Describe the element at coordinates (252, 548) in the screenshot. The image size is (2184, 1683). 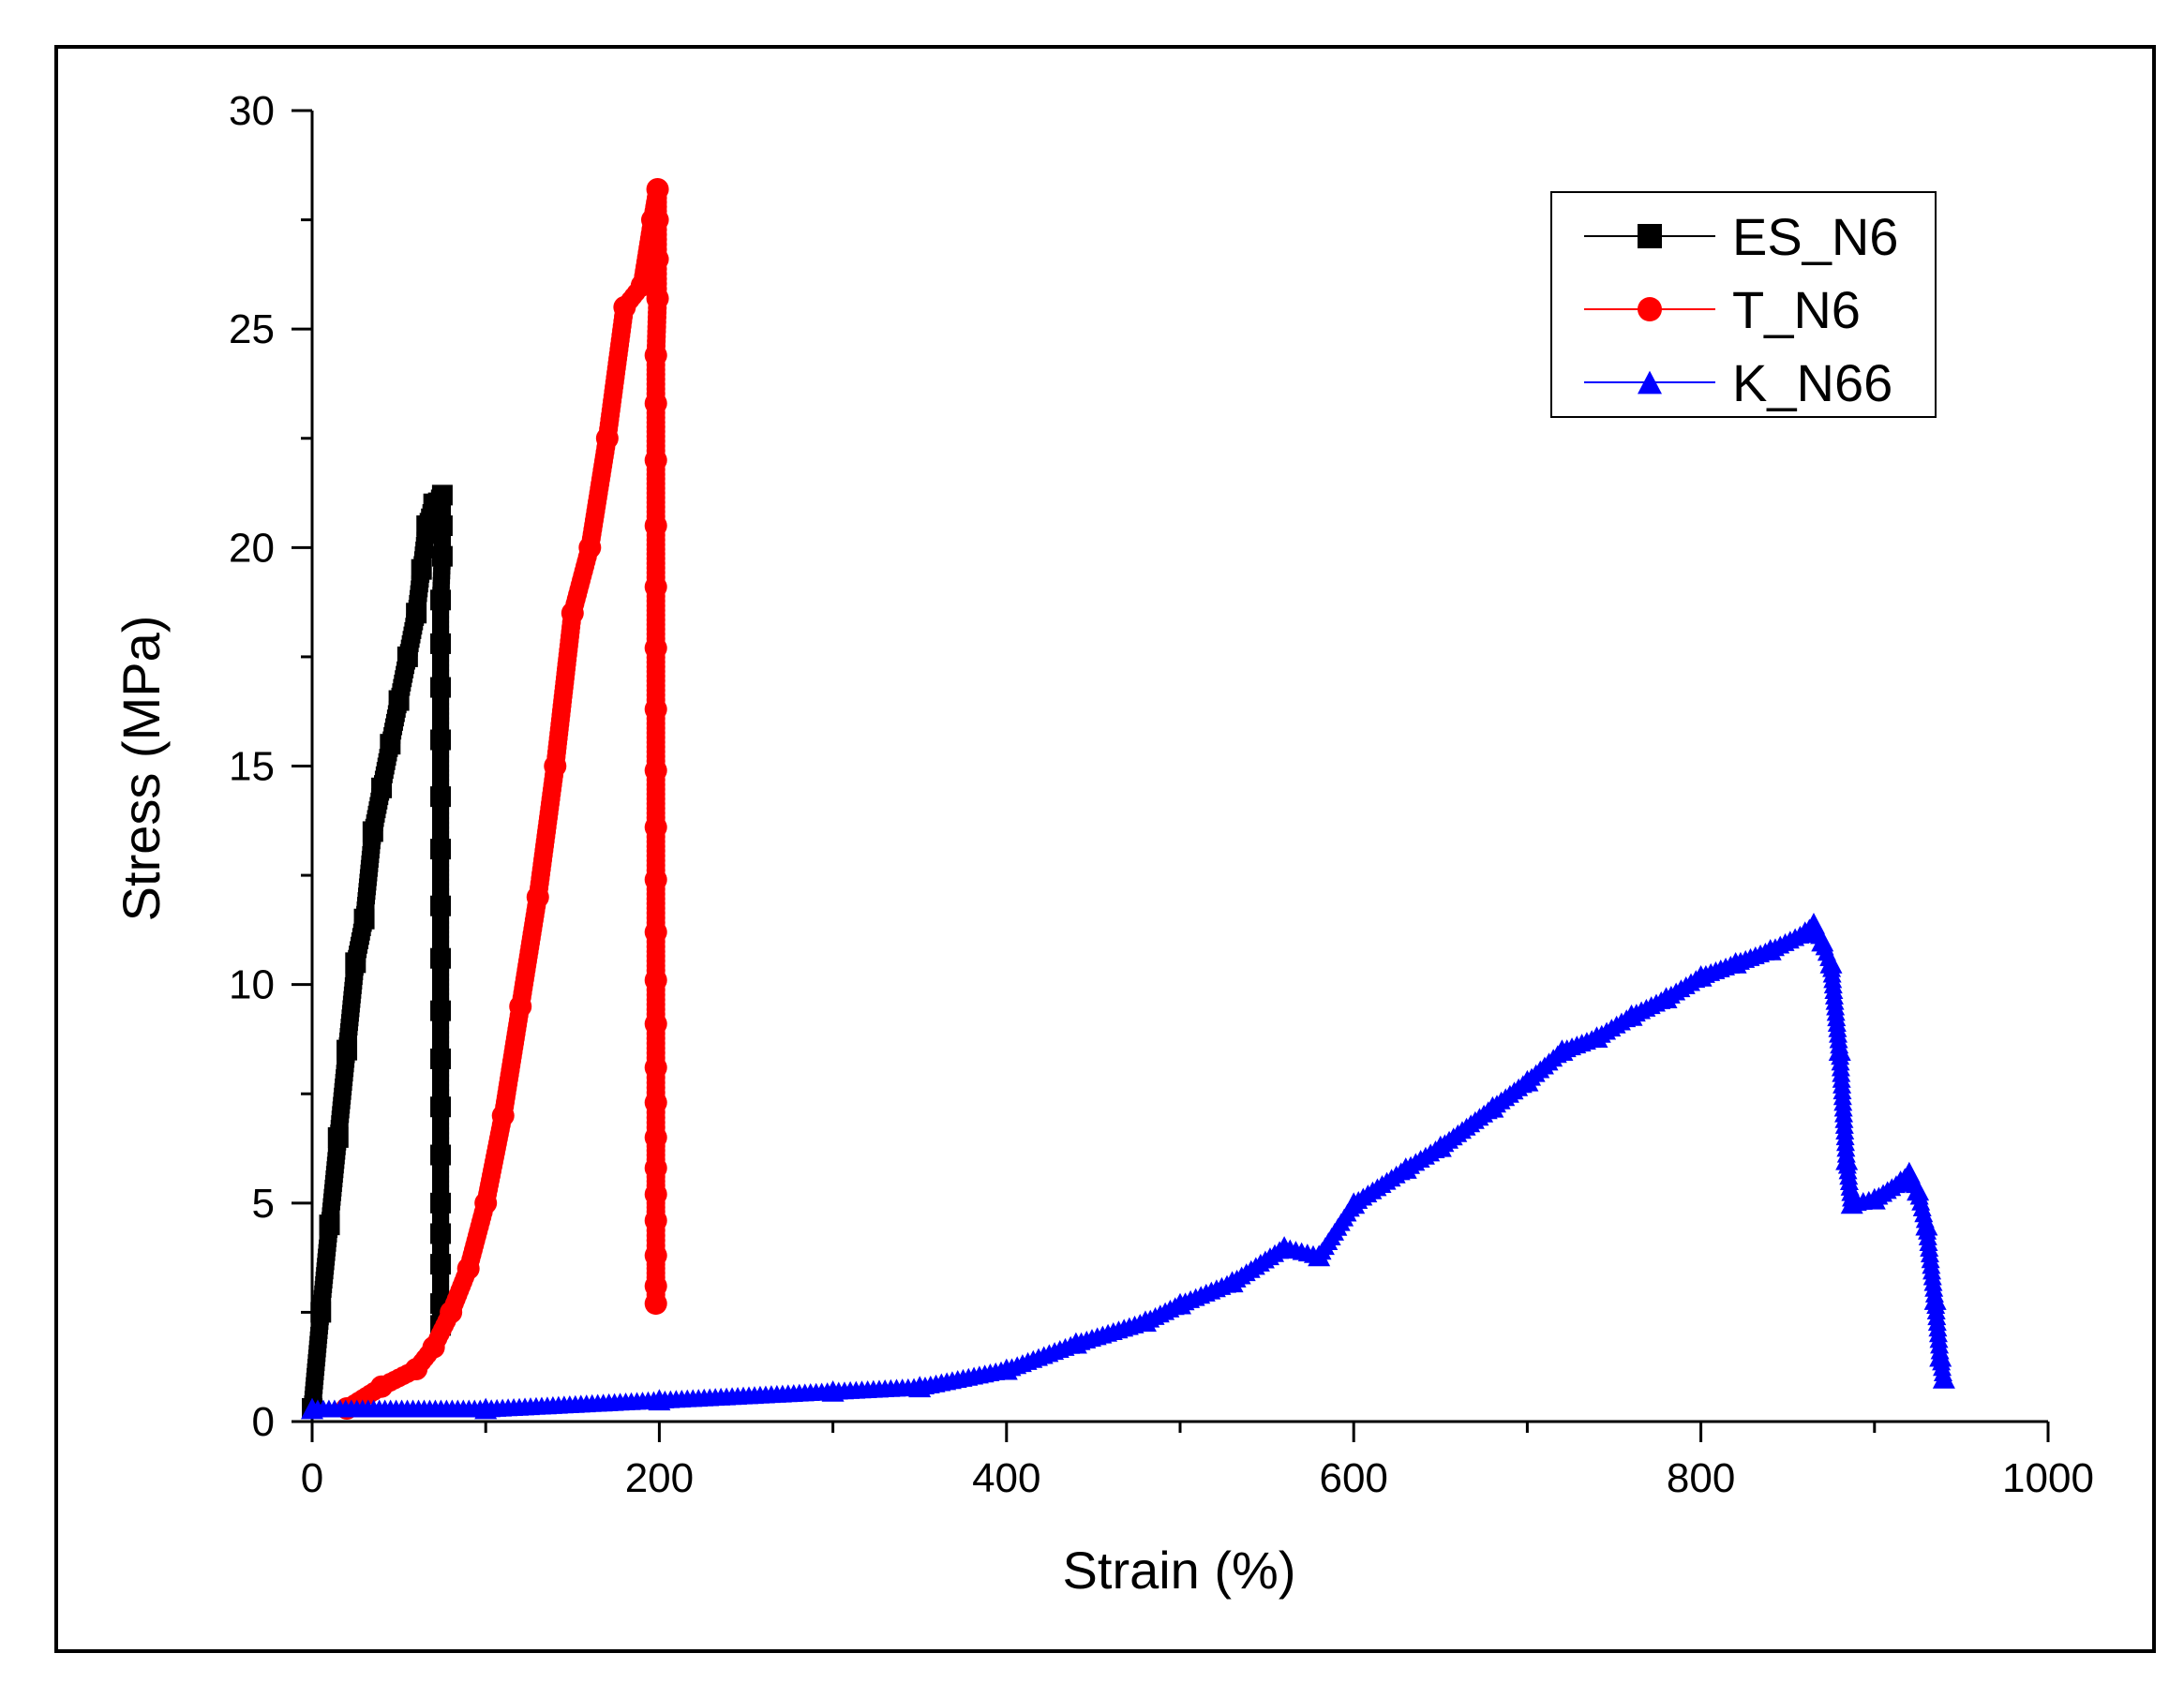
I see `y-tick-label: 20` at that location.